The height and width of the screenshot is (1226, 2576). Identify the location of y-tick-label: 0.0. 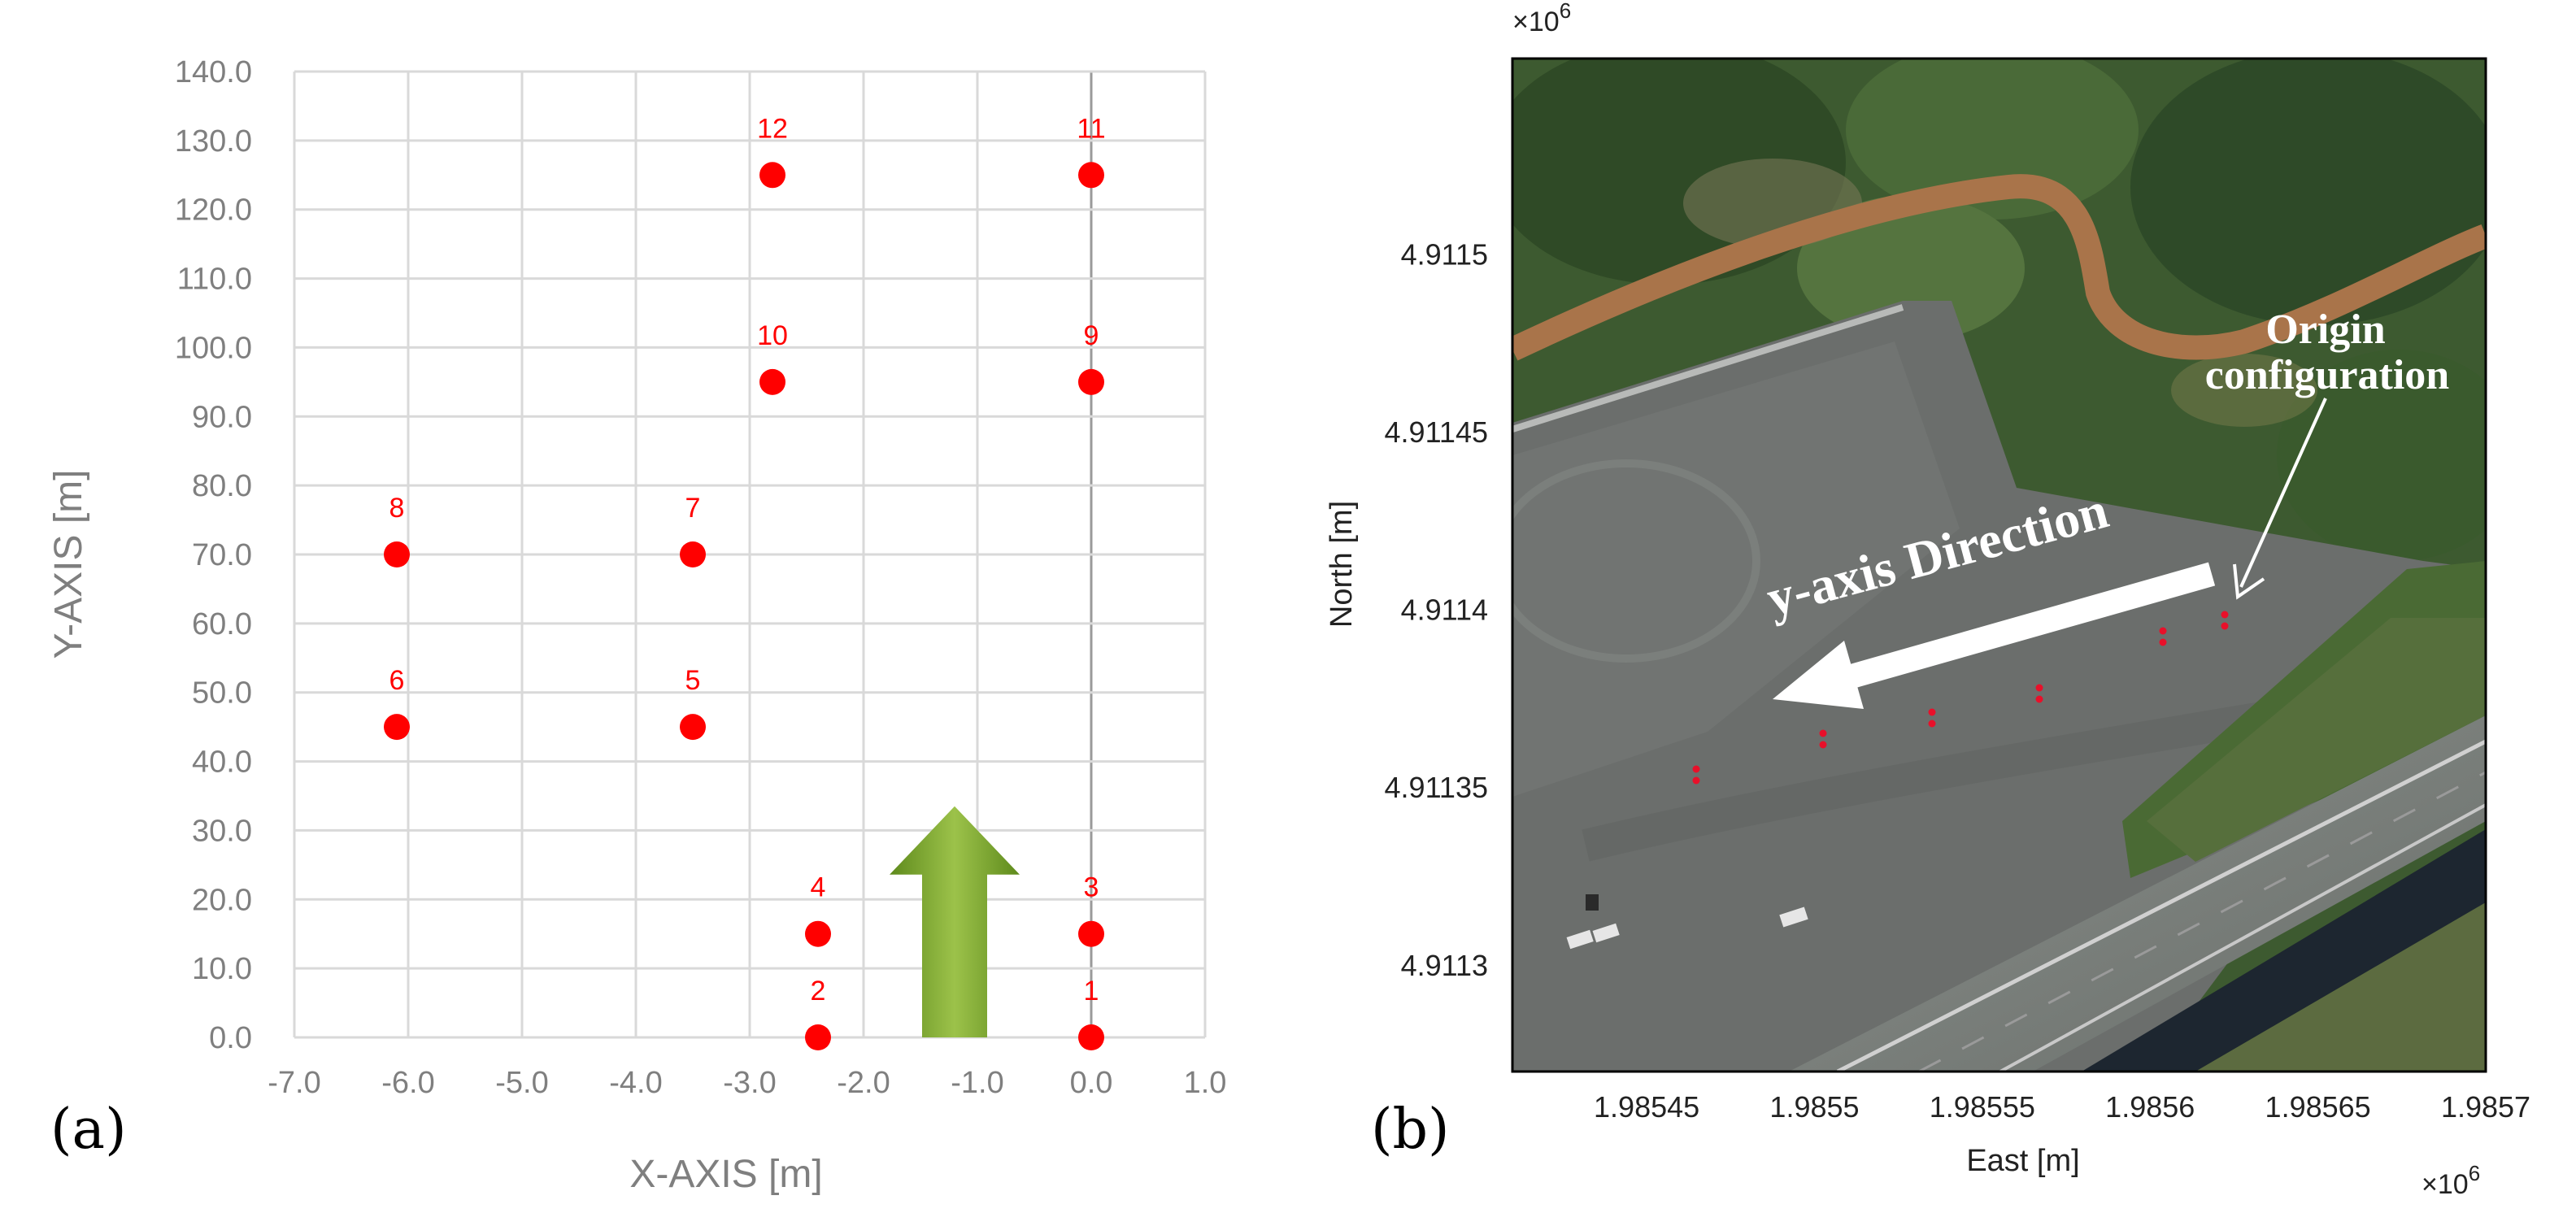
(231, 1038).